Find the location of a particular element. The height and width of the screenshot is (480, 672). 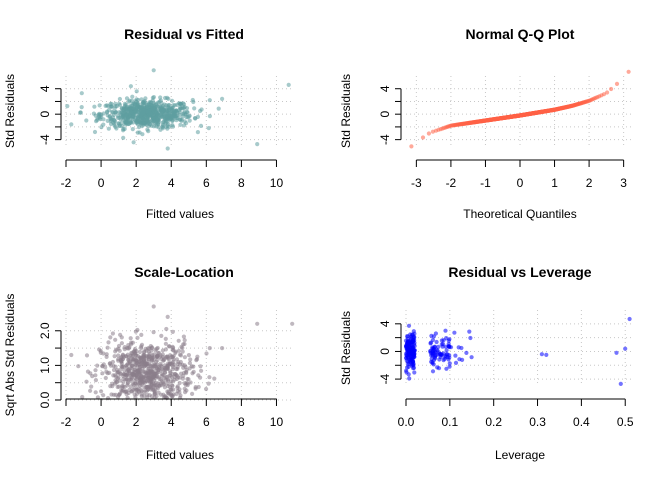

x-tick-label: 0.0 is located at coordinates (406, 422).